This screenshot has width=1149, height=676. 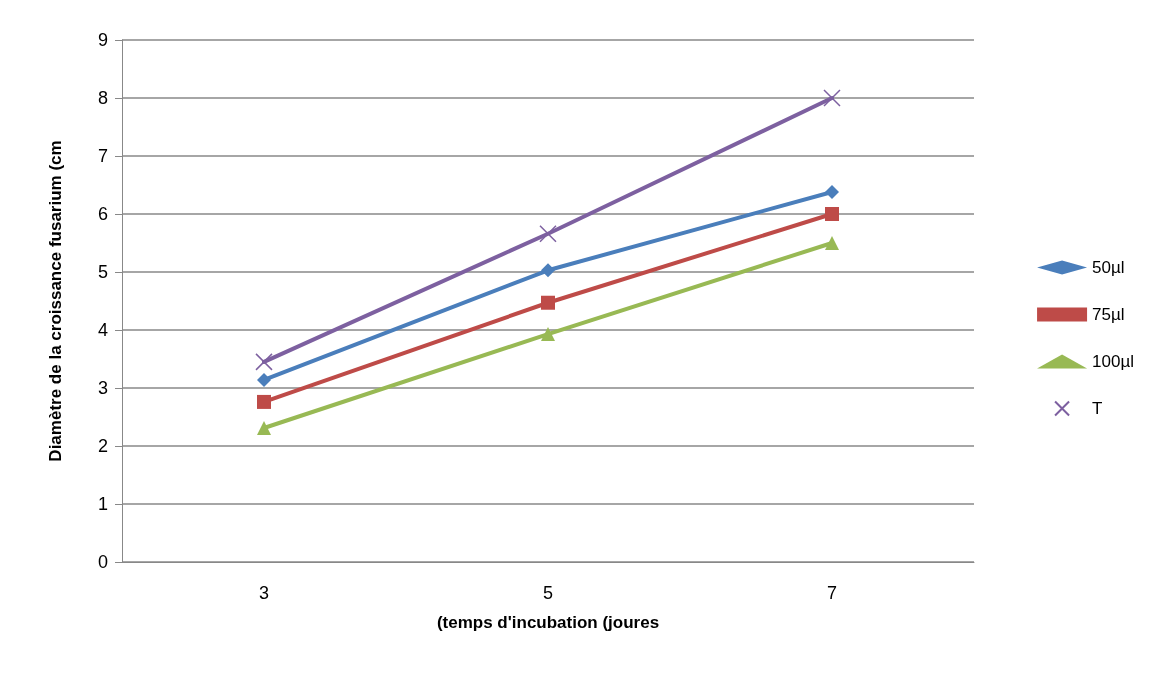 What do you see at coordinates (102, 40) in the screenshot?
I see `y-tick-label: 9` at bounding box center [102, 40].